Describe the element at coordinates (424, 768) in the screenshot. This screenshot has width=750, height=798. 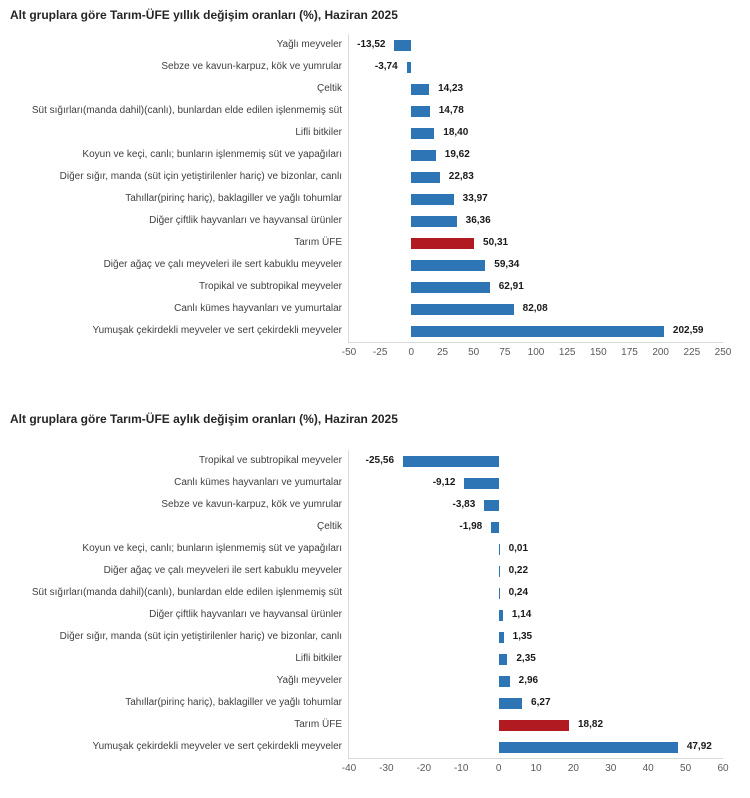
I see `x-axis-tick-label: -20` at that location.